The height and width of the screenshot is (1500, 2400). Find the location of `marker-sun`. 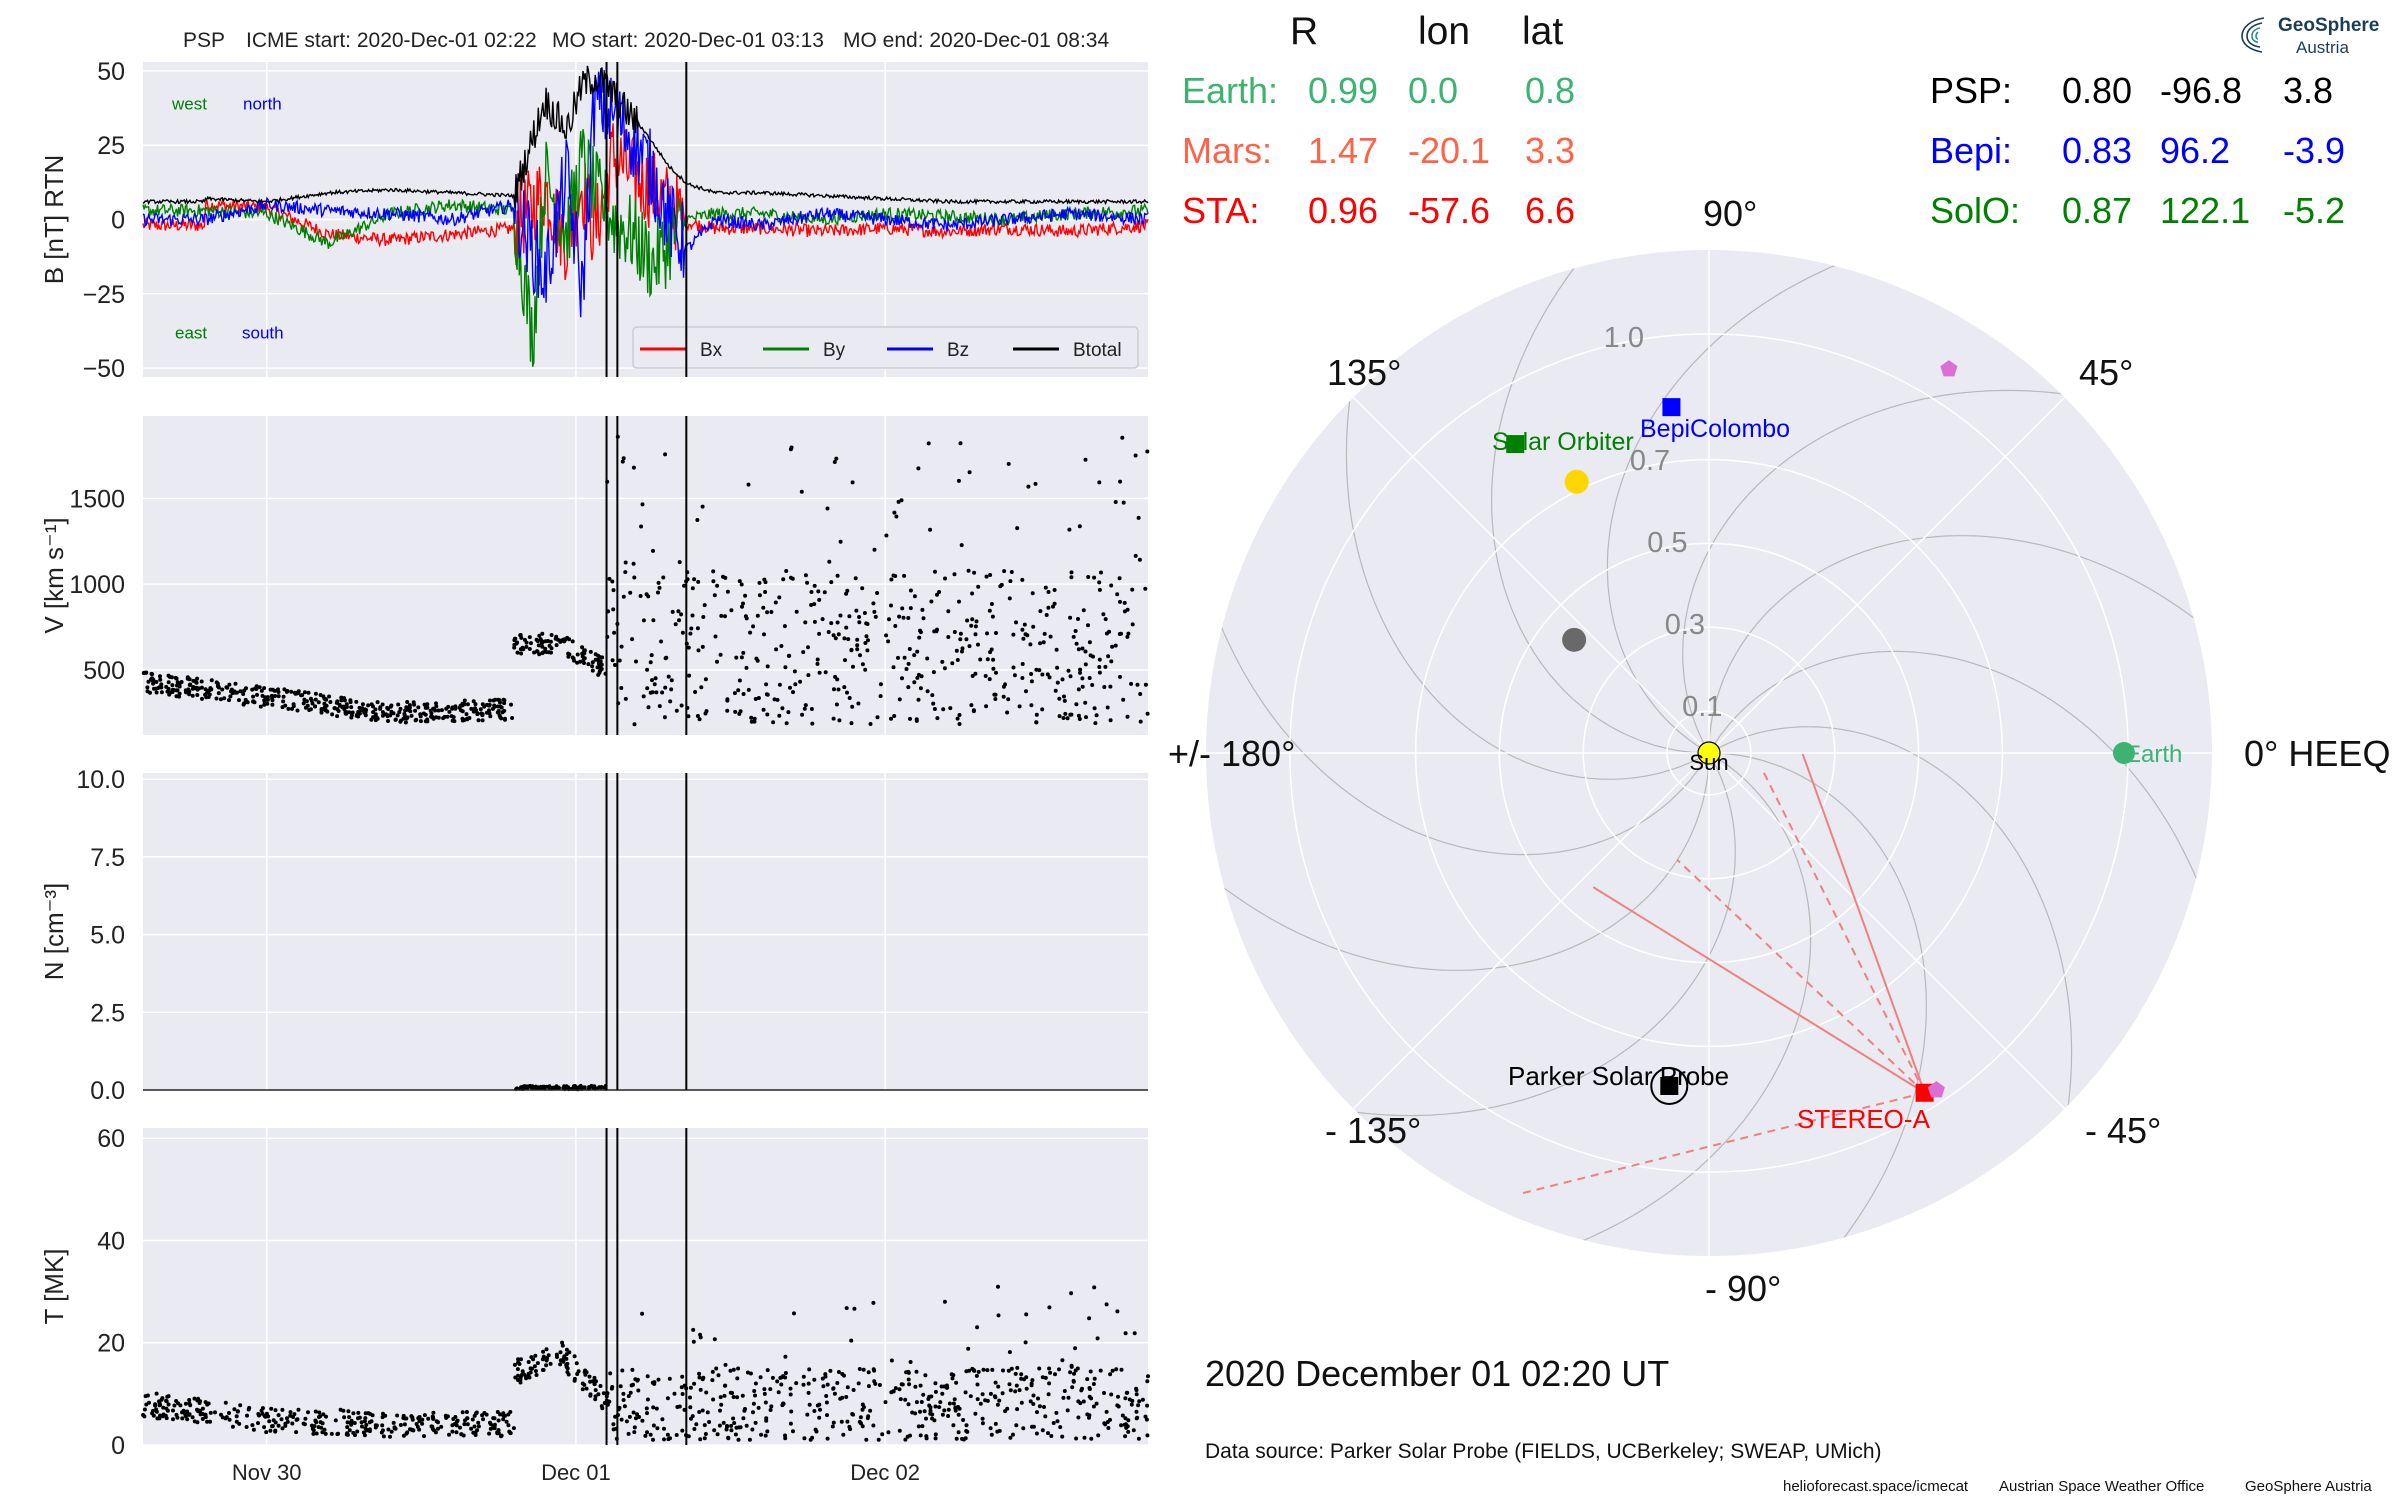

marker-sun is located at coordinates (1709, 753).